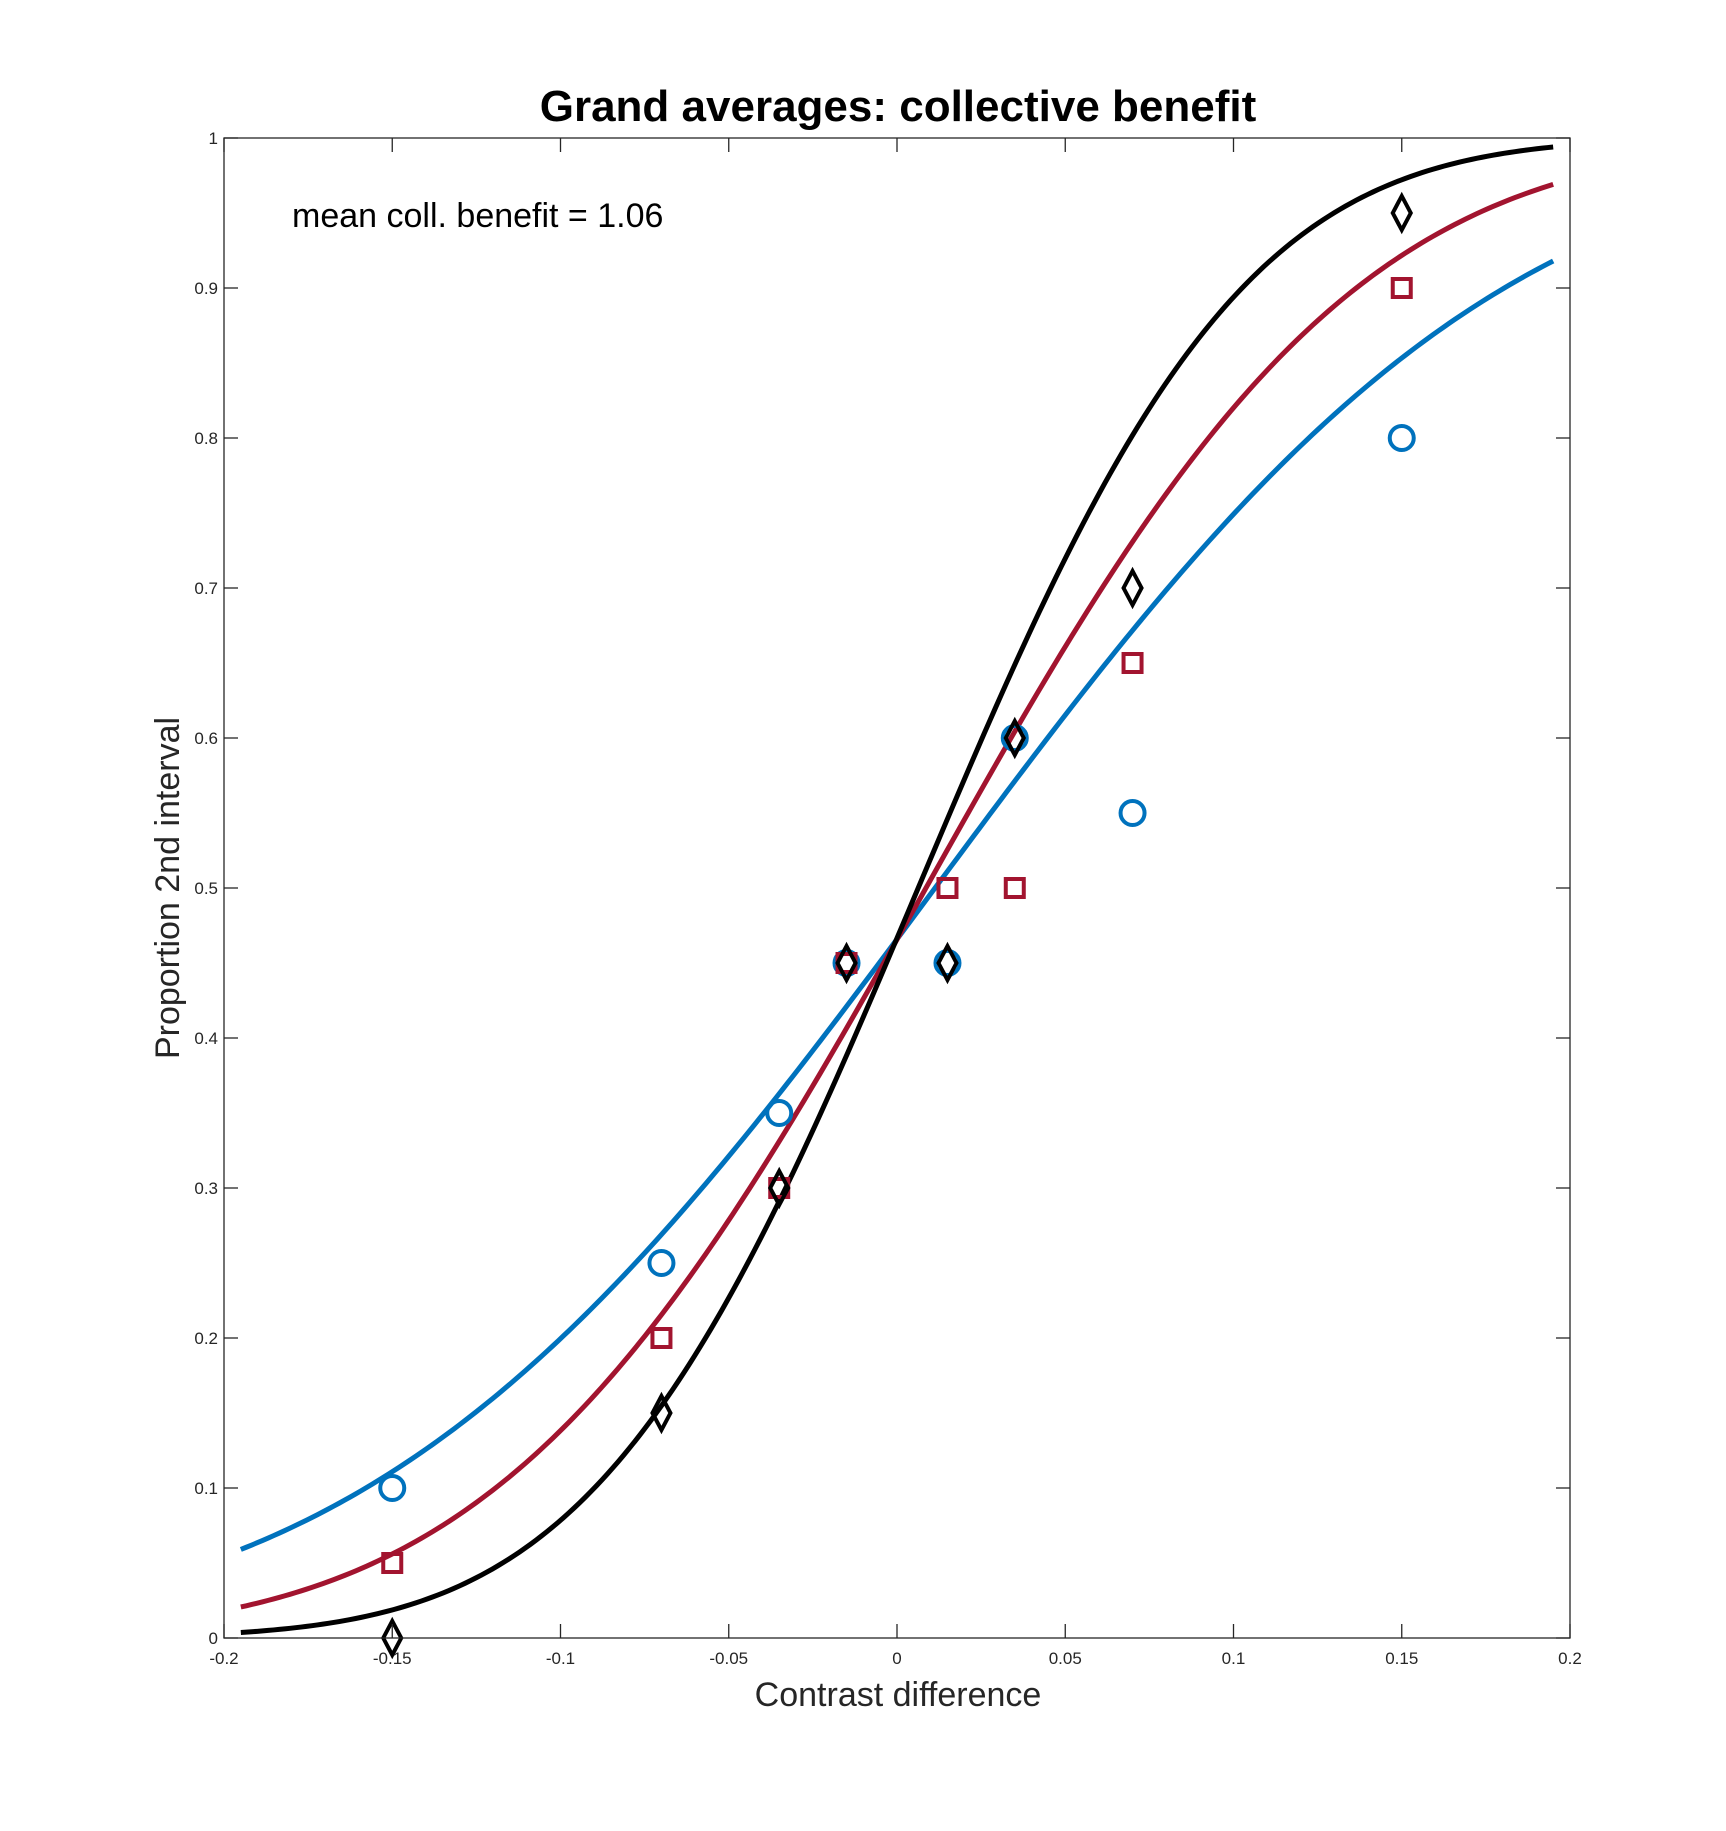  Describe the element at coordinates (477, 216) in the screenshot. I see `benefit-annotation: mean coll. benefit = 1.06` at that location.